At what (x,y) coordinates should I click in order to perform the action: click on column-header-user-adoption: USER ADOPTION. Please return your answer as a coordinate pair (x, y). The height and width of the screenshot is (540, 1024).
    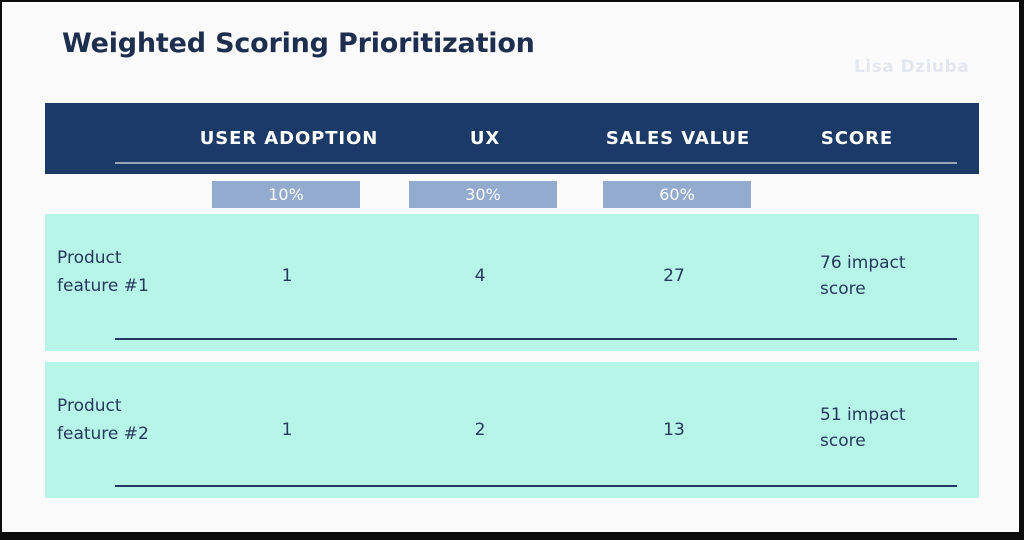
    Looking at the image, I should click on (289, 138).